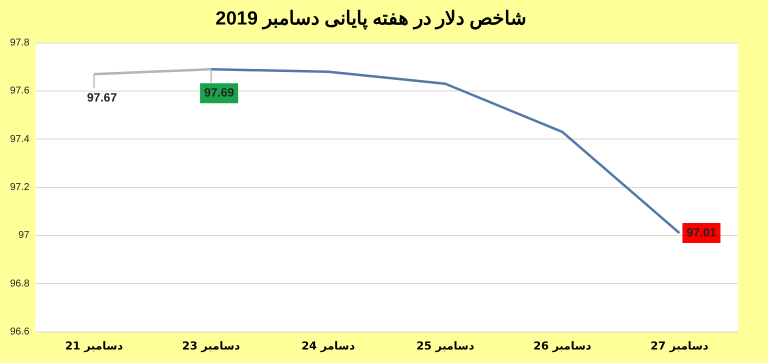  What do you see at coordinates (20, 91) in the screenshot?
I see `y-tick-label: 97.6` at bounding box center [20, 91].